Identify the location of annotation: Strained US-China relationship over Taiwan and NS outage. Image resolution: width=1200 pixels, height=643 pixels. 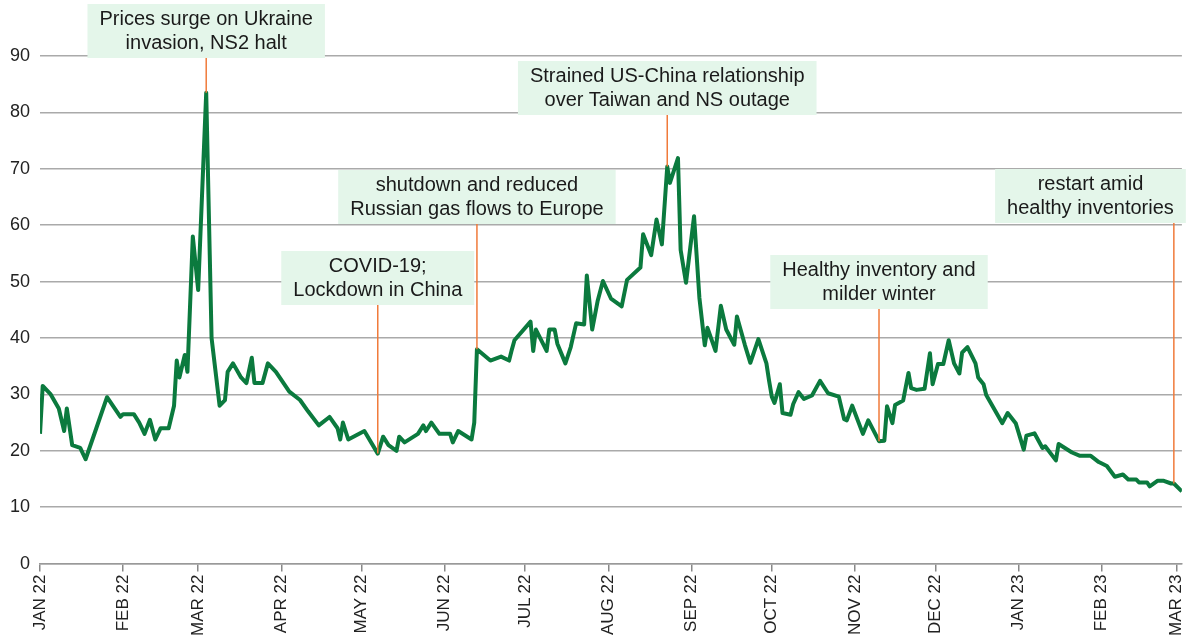
(667, 86).